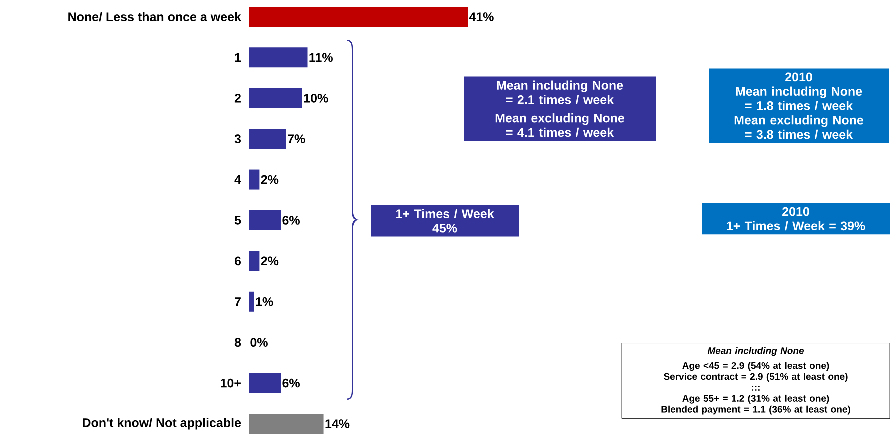 This screenshot has height=442, width=891. Describe the element at coordinates (445, 228) in the screenshot. I see `annotation: 45%` at that location.